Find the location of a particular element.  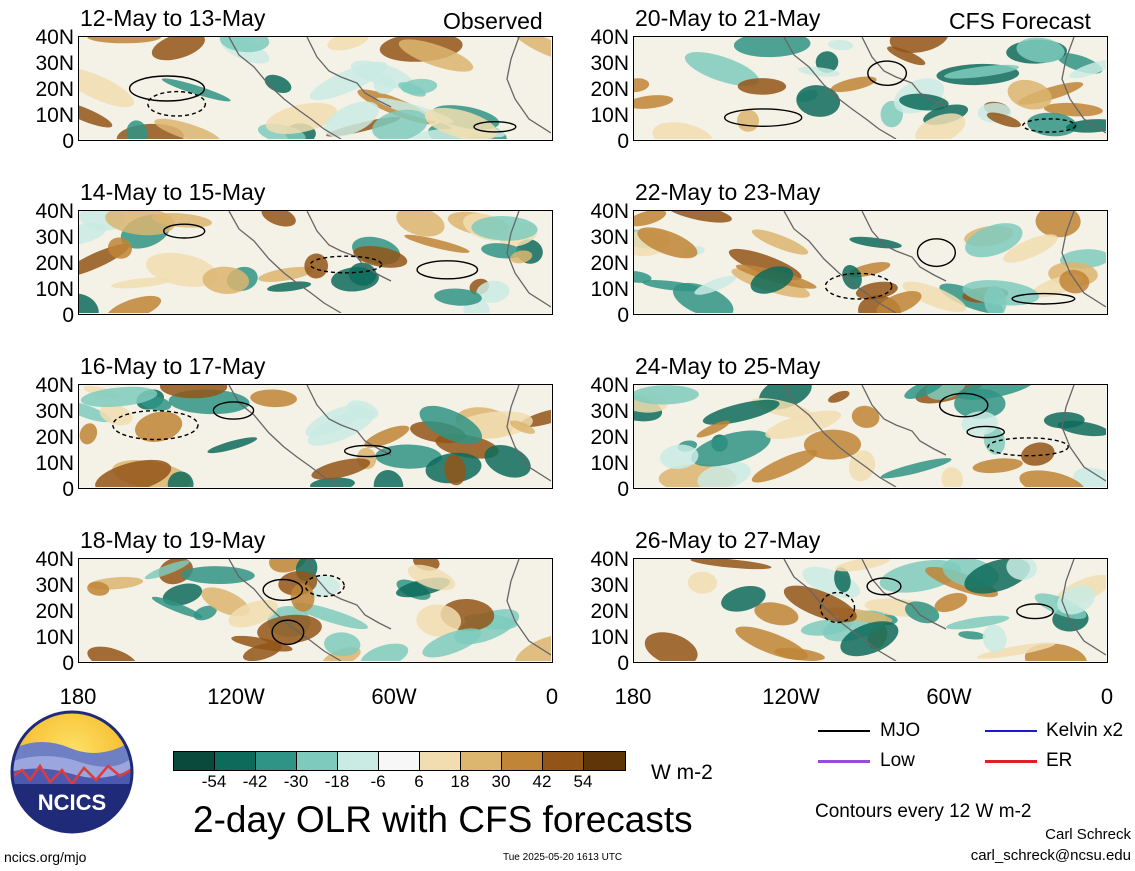

colorbar-label: -42 is located at coordinates (255, 781).